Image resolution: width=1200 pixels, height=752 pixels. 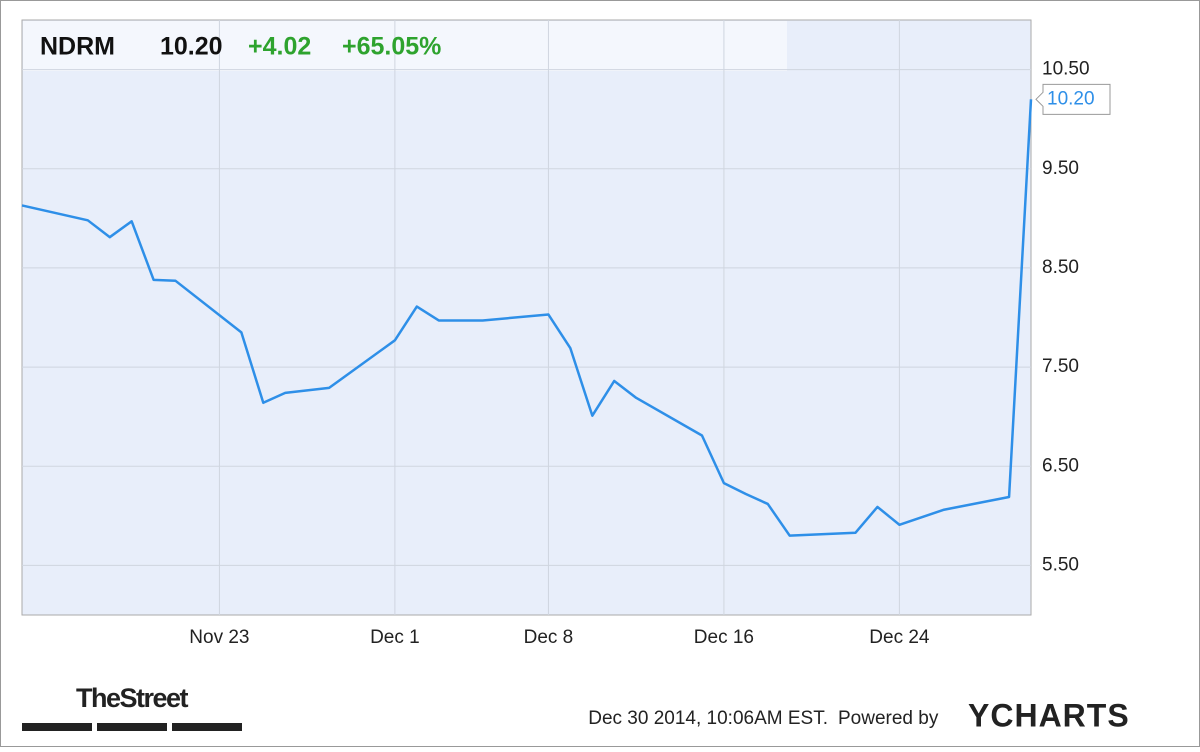 What do you see at coordinates (1066, 69) in the screenshot?
I see `y-tick-label: 10.50` at bounding box center [1066, 69].